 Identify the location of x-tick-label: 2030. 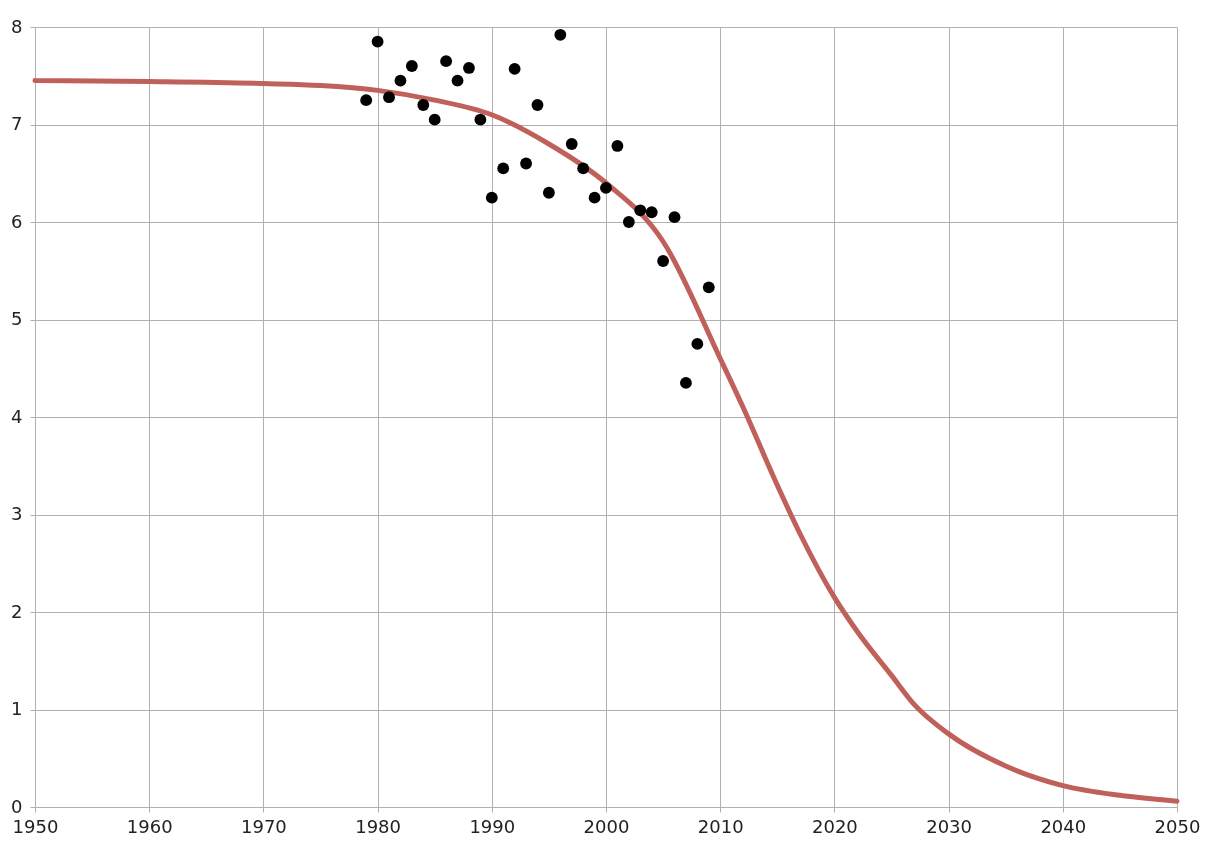
(949, 826).